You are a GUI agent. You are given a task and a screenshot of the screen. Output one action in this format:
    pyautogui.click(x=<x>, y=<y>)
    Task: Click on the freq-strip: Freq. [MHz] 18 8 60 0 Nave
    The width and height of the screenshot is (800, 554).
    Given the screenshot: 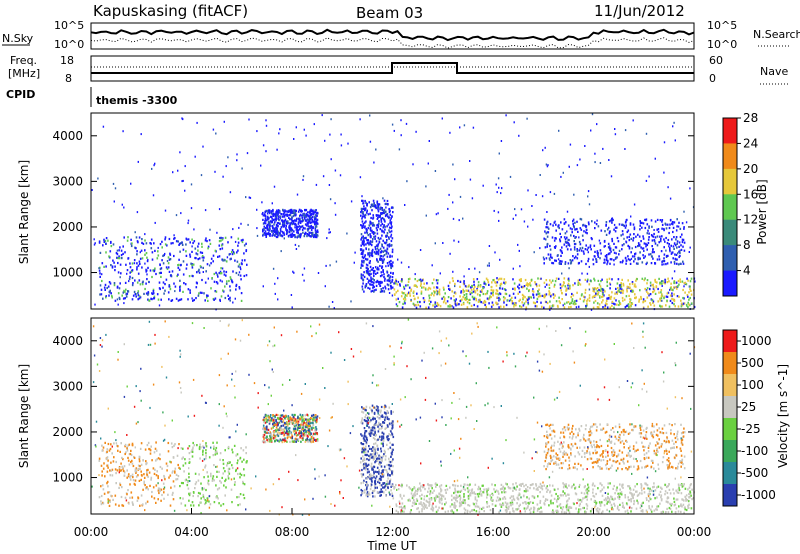 What is the action you would take?
    pyautogui.click(x=399, y=69)
    